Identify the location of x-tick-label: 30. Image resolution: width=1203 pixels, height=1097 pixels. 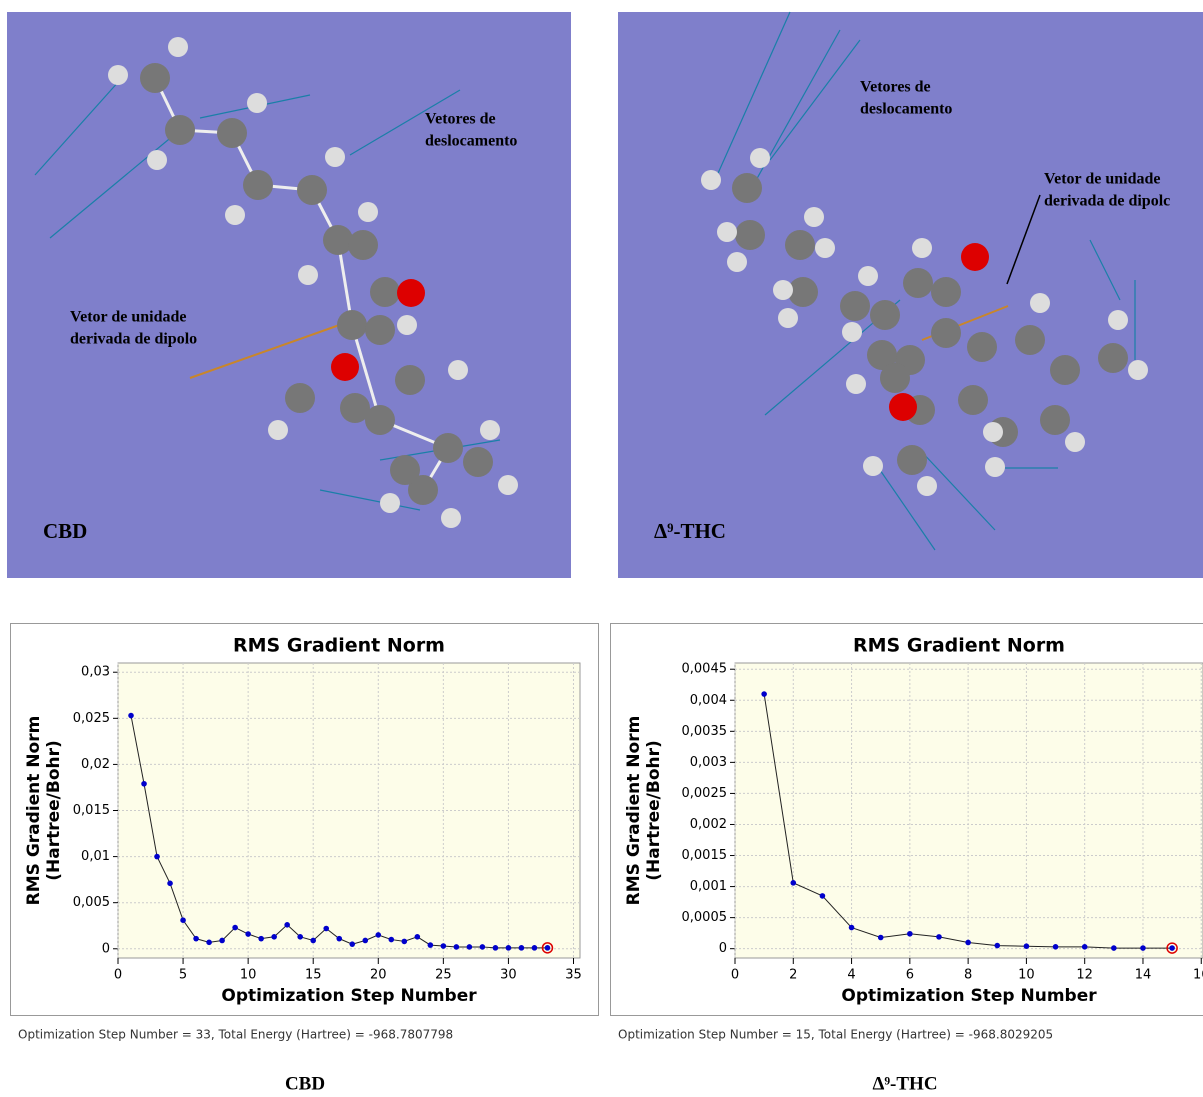
(508, 975).